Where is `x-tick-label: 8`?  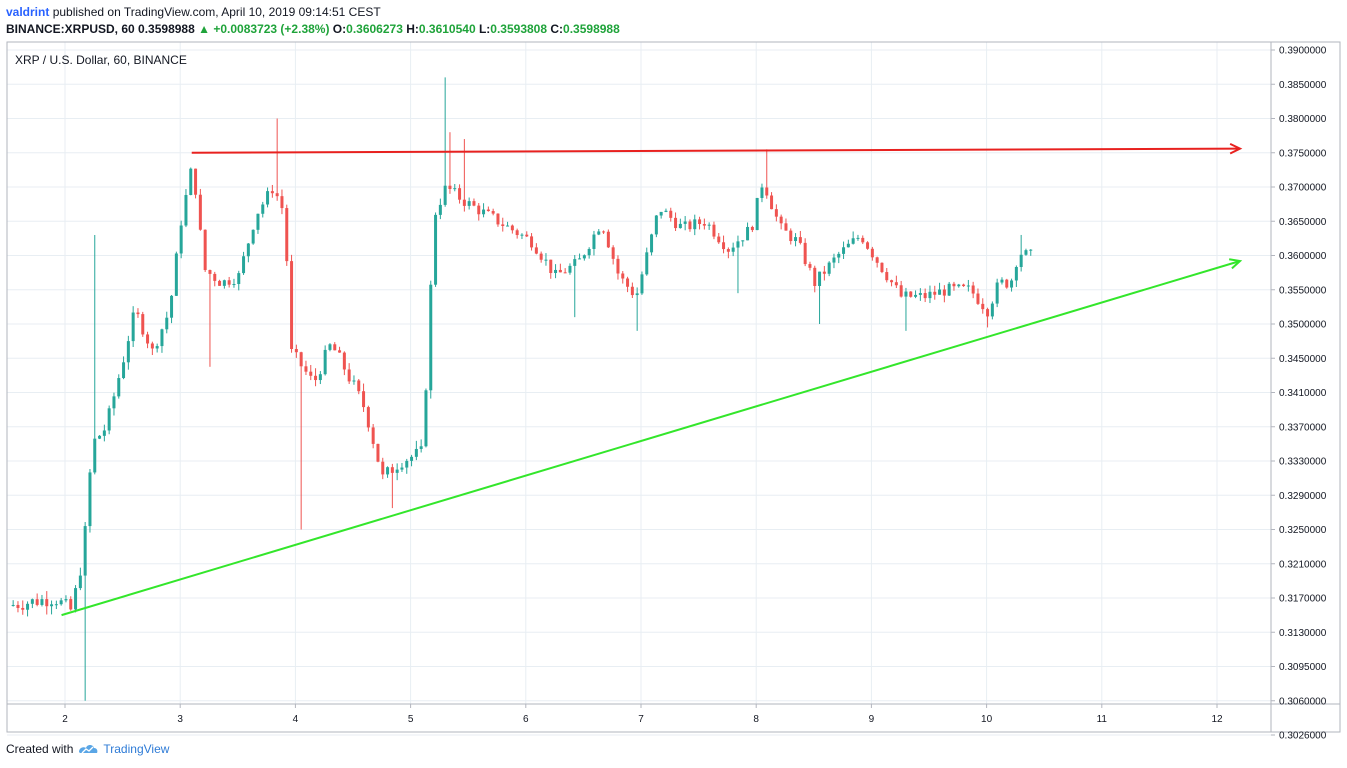
x-tick-label: 8 is located at coordinates (756, 719).